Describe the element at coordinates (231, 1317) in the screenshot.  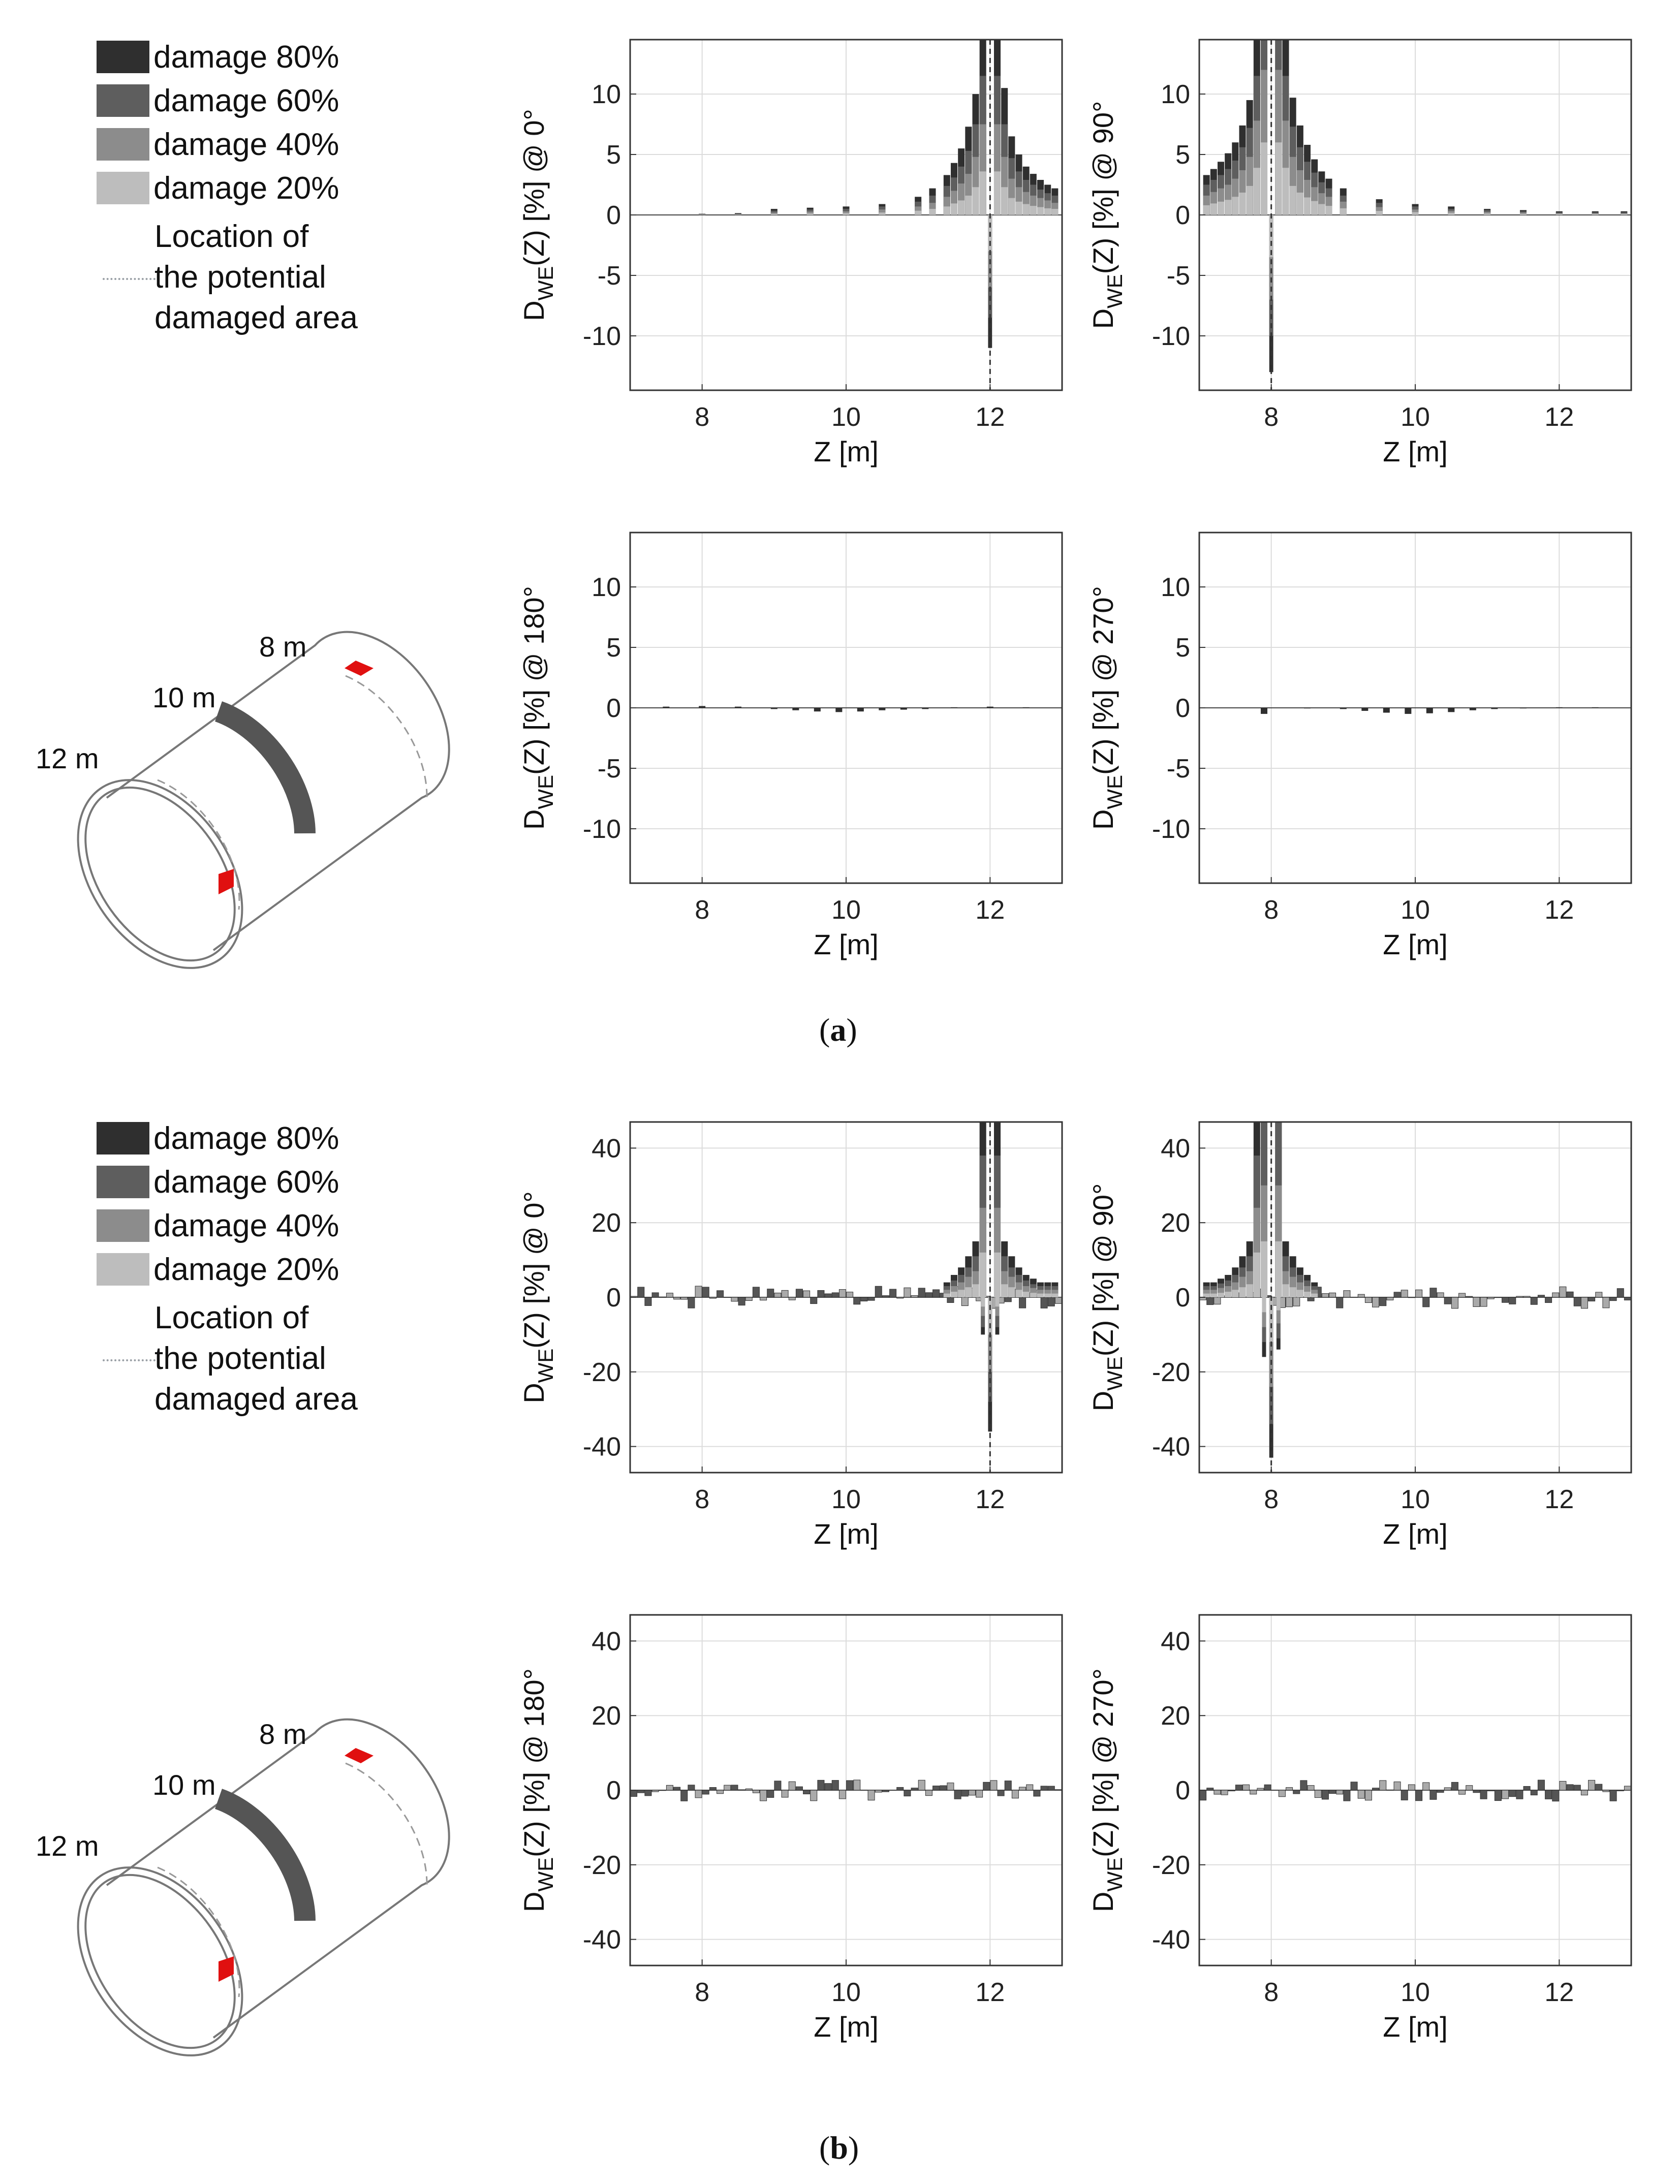
I see `legend-location-line1: Location of` at that location.